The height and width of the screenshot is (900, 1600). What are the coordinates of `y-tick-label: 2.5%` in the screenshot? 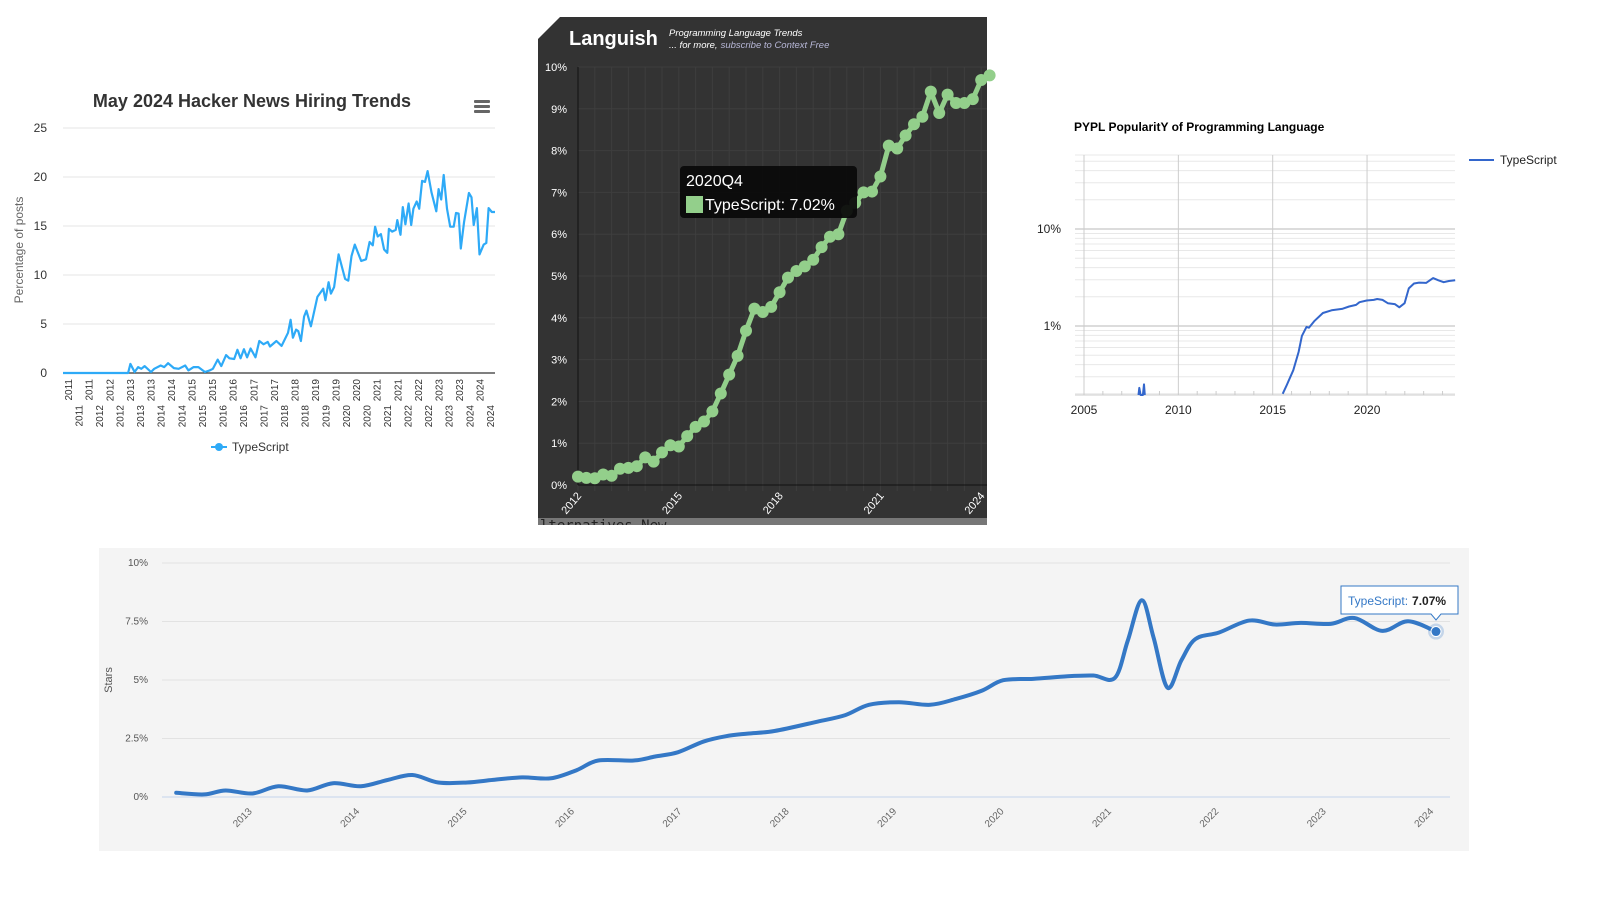 It's located at (136, 739).